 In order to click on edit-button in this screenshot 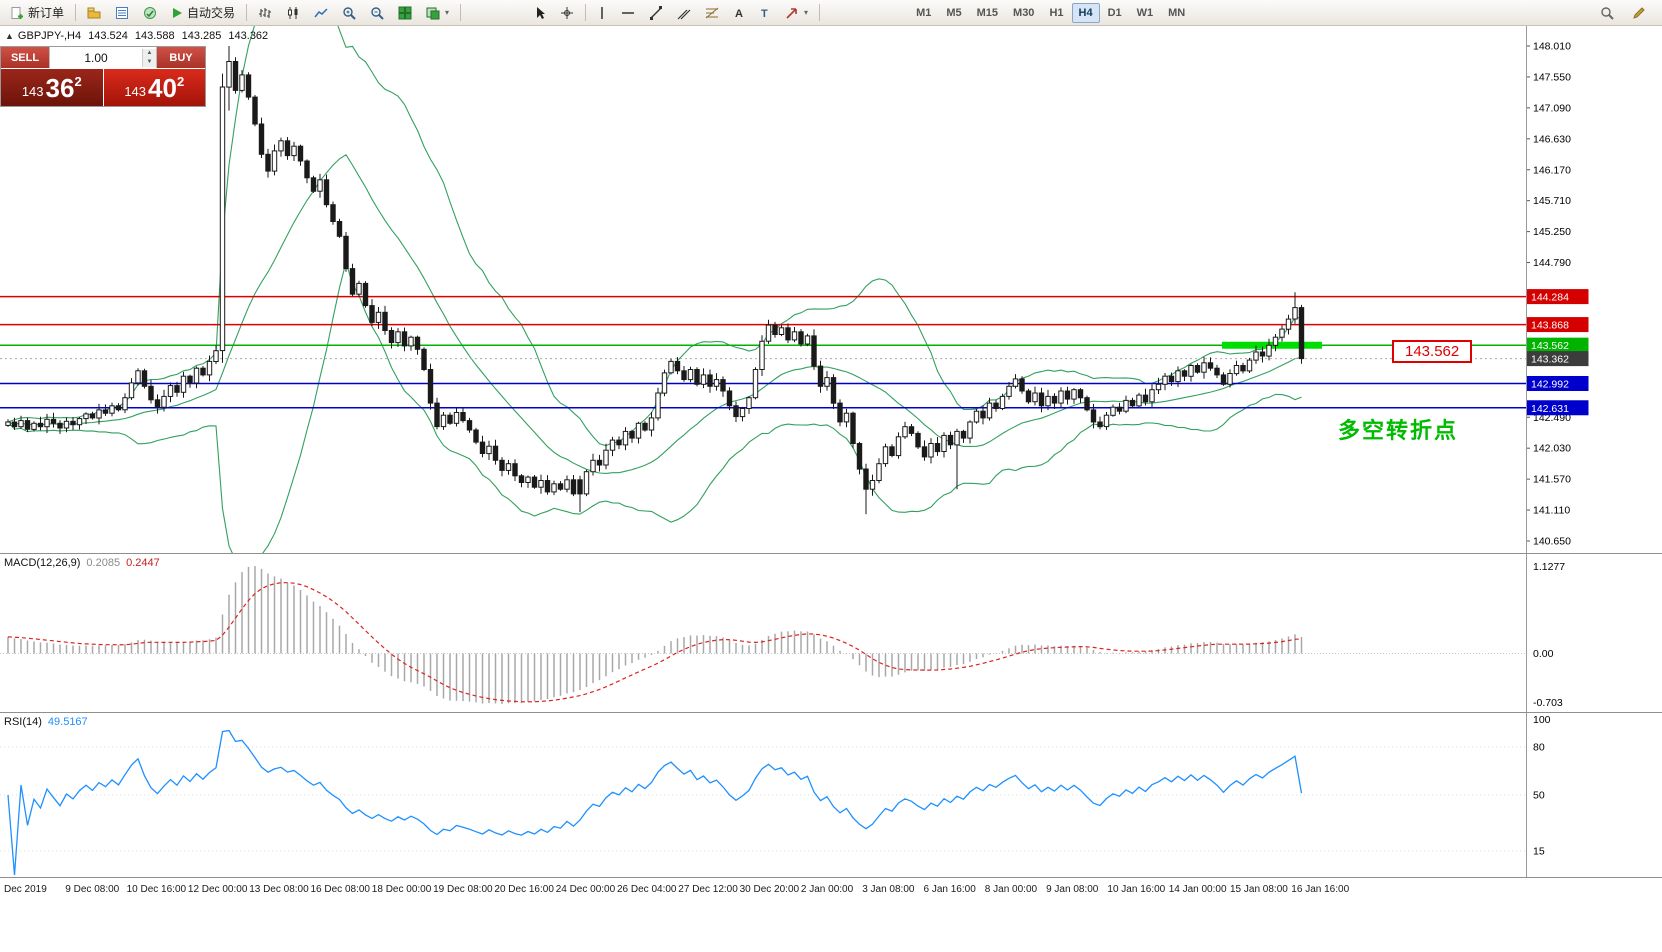, I will do `click(1639, 13)`.